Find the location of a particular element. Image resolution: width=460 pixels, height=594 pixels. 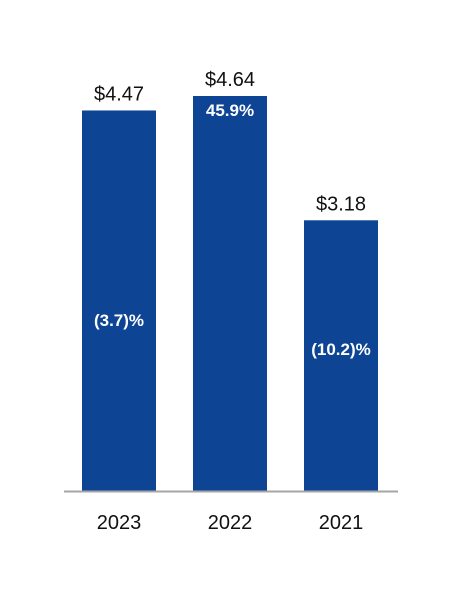

x-tick-label-2022: 2022 is located at coordinates (230, 523).